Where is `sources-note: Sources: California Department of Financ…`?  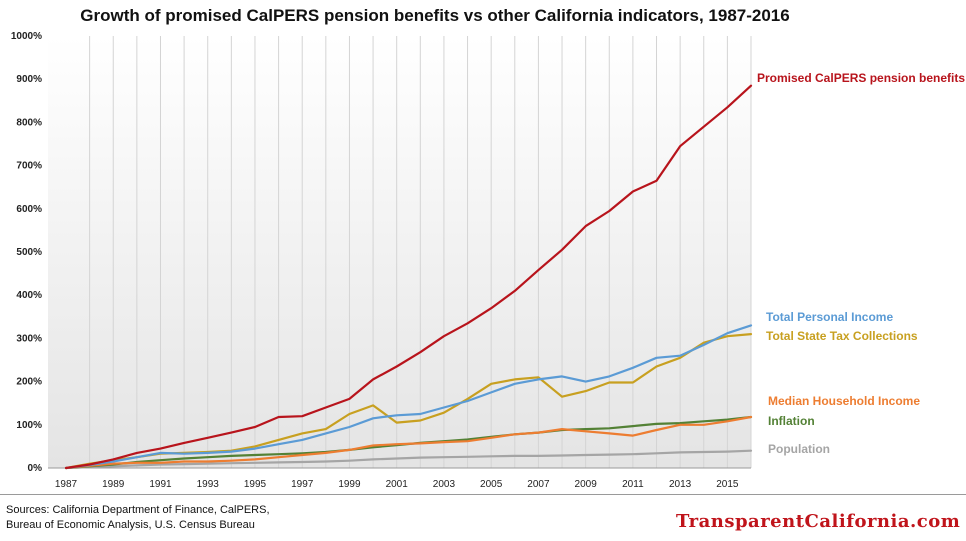 sources-note: Sources: California Department of Financ… is located at coordinates (138, 518).